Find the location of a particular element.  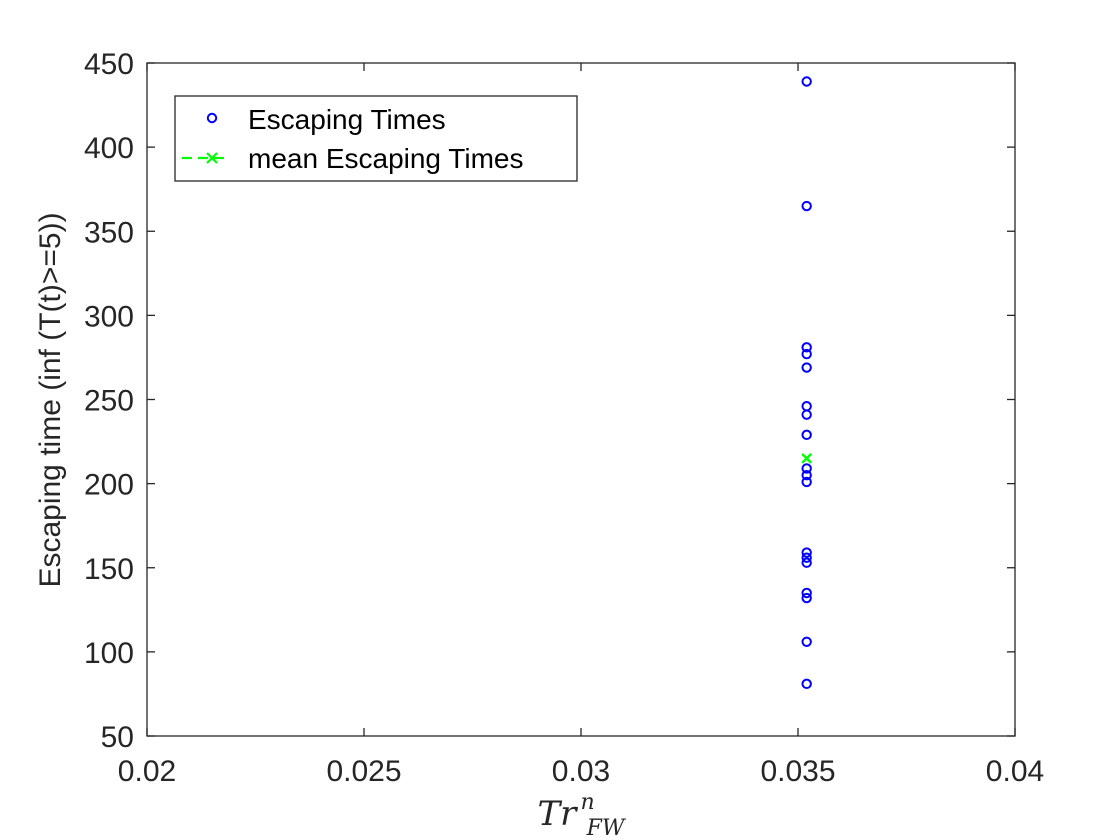

x-axis-label-superscript: n is located at coordinates (587, 802).